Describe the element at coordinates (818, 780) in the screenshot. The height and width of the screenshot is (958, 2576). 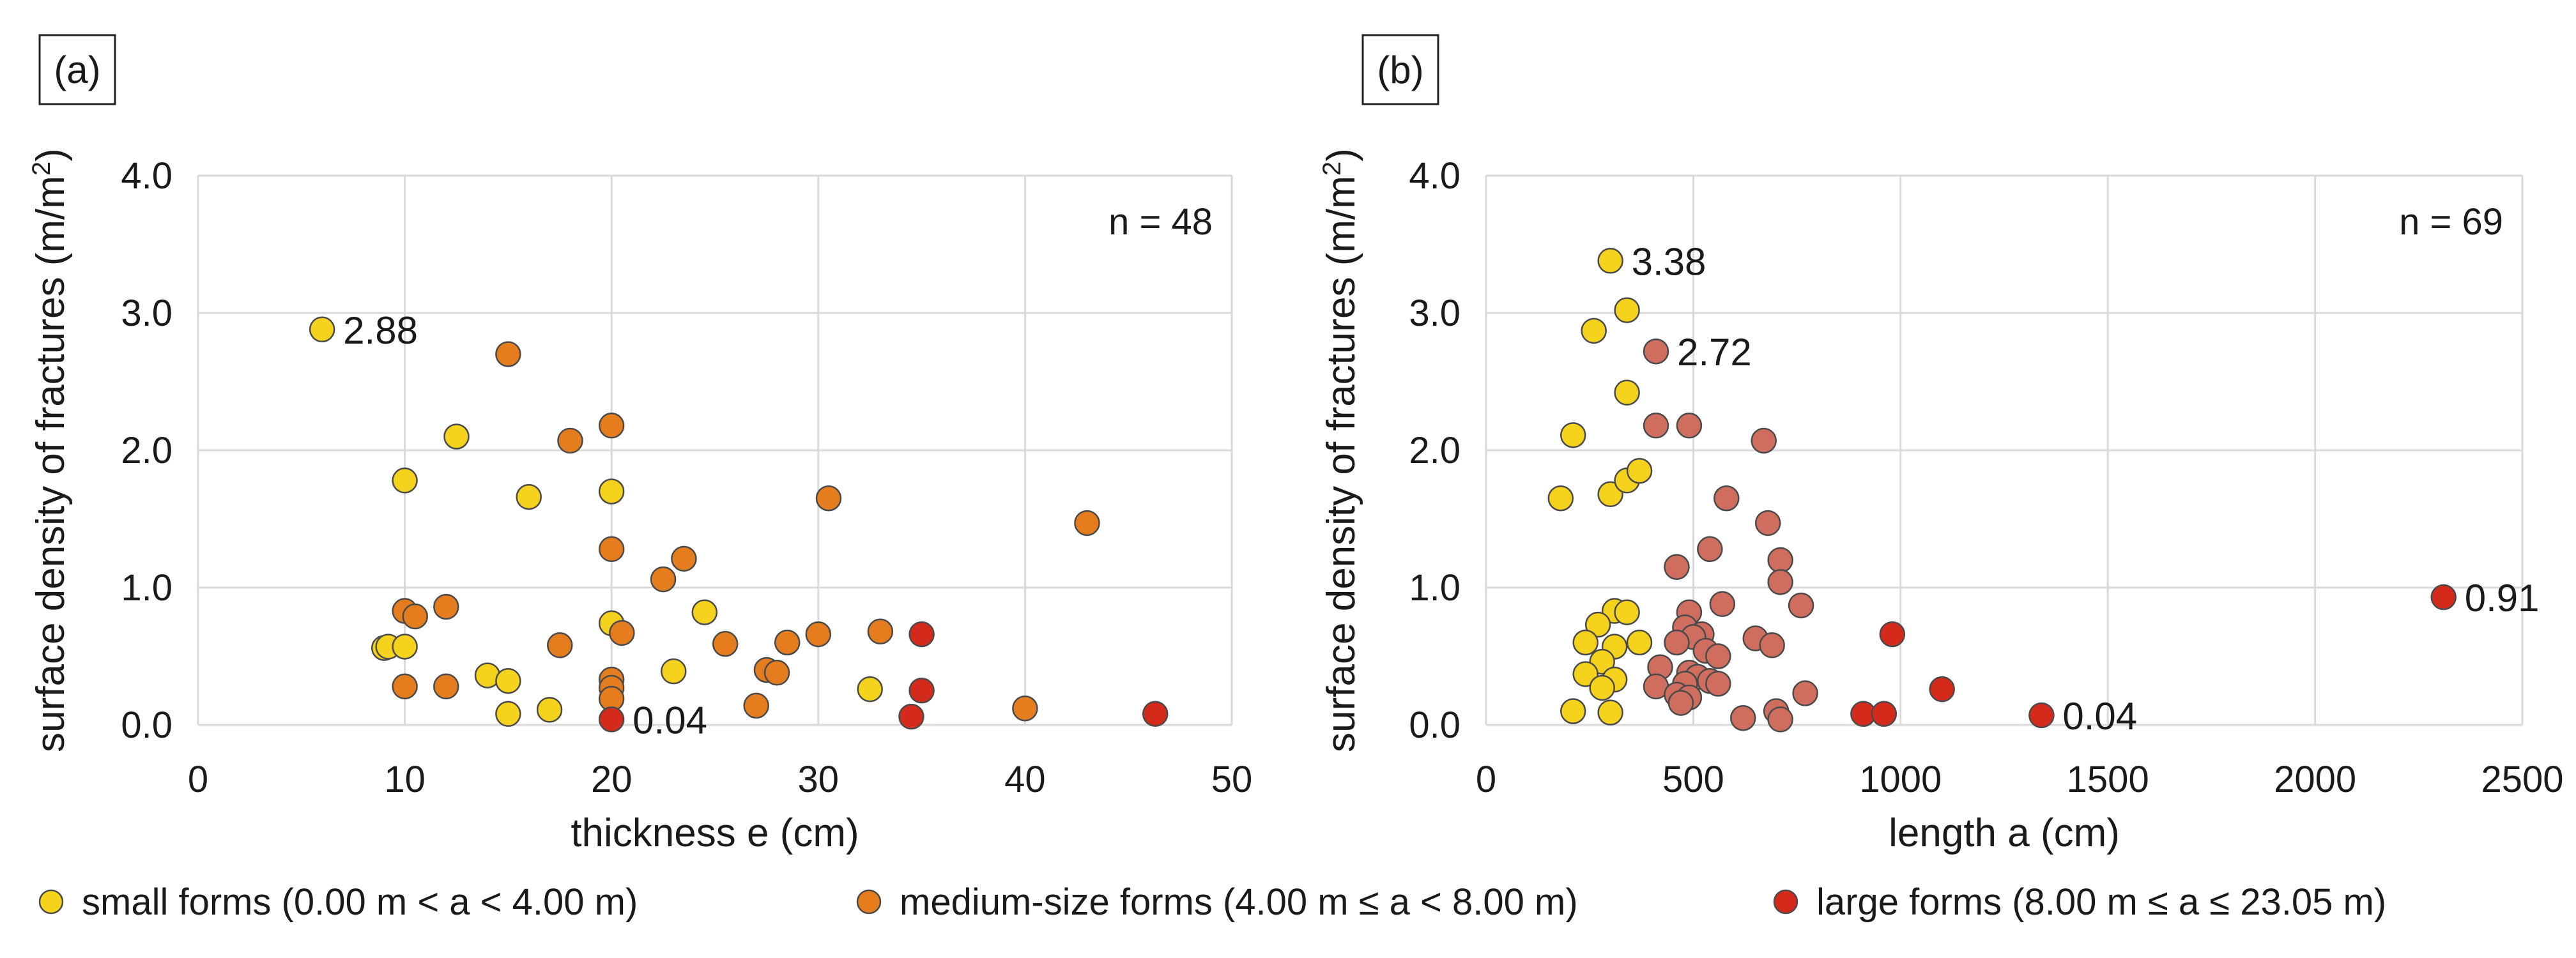
I see `x-tick-label: 30` at that location.